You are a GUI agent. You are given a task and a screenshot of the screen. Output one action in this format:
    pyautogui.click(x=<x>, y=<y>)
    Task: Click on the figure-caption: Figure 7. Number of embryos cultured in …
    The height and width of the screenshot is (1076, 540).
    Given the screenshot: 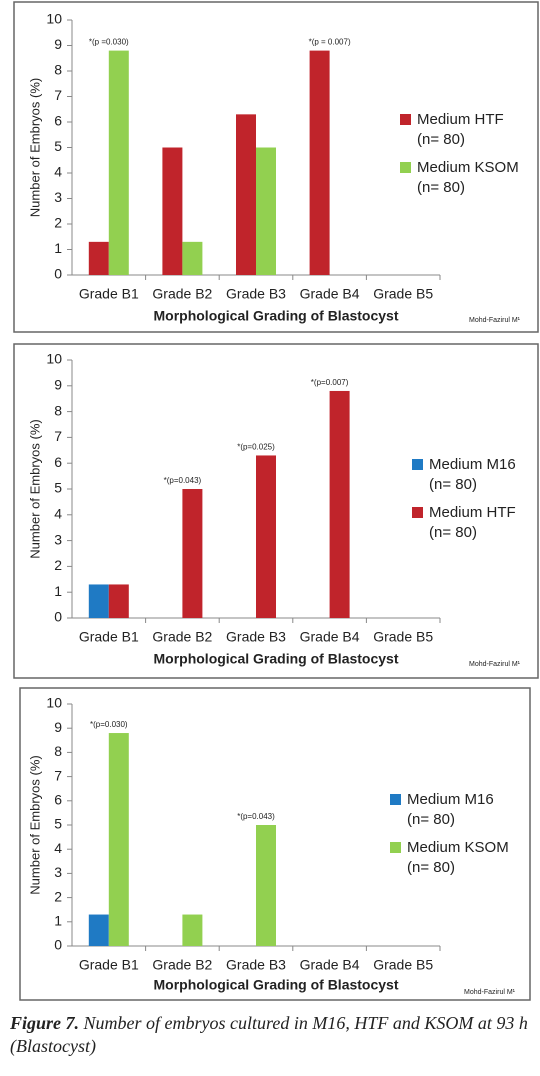 What is the action you would take?
    pyautogui.click(x=272, y=1035)
    